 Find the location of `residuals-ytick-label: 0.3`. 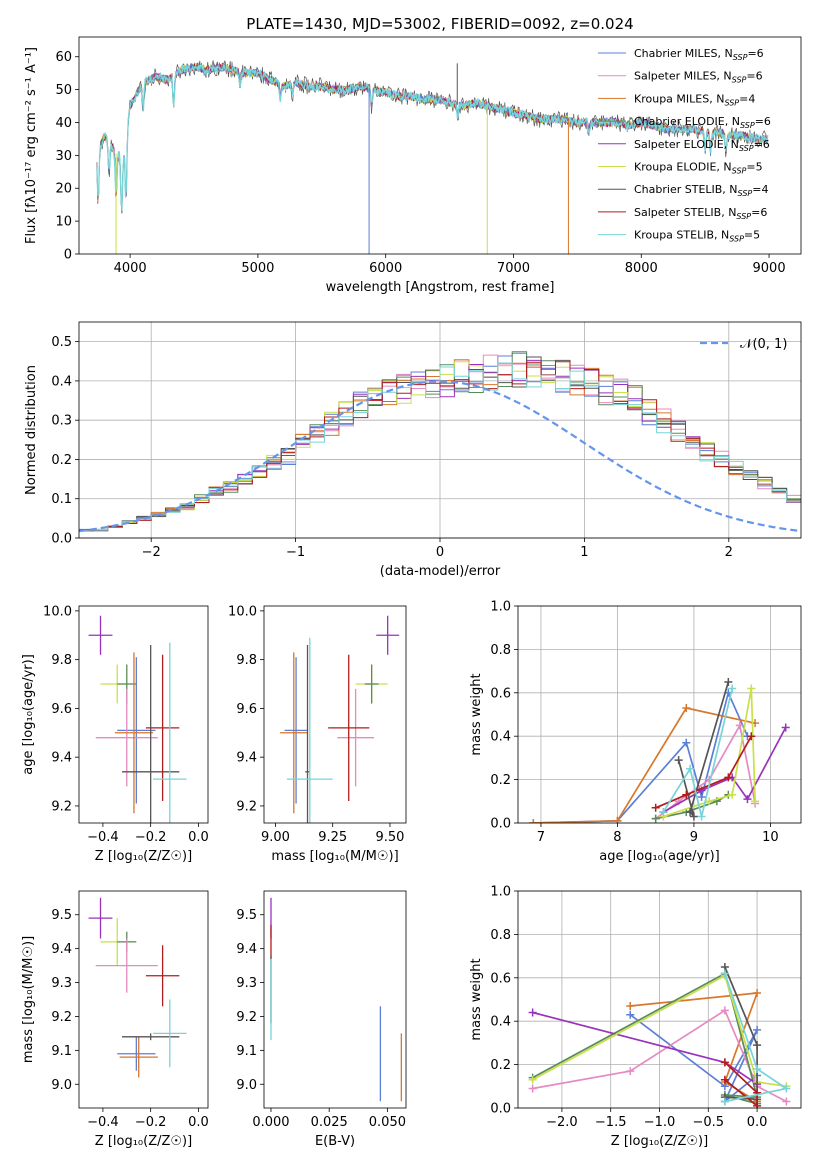

residuals-ytick-label: 0.3 is located at coordinates (61, 421).